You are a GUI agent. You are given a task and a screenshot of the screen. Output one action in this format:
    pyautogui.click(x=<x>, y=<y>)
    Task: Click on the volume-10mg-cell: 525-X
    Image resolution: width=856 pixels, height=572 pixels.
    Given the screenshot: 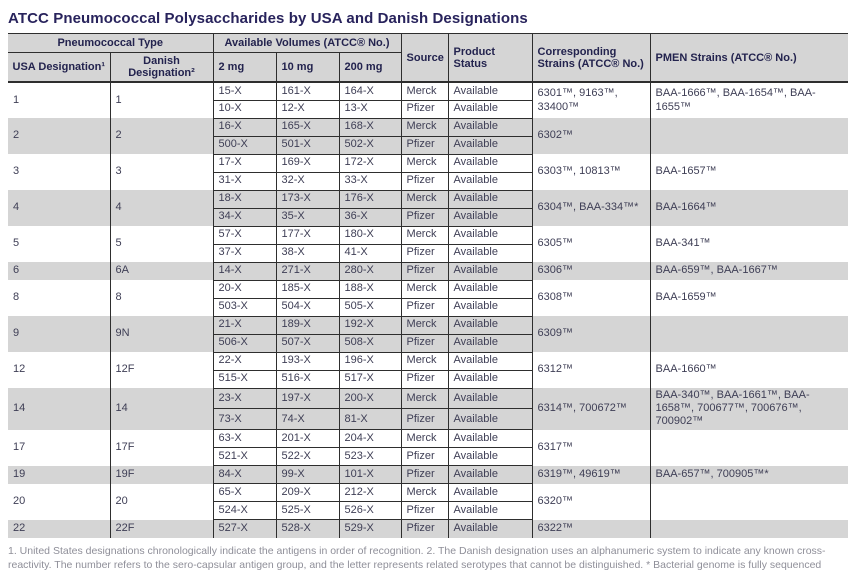 What is the action you would take?
    pyautogui.click(x=307, y=511)
    